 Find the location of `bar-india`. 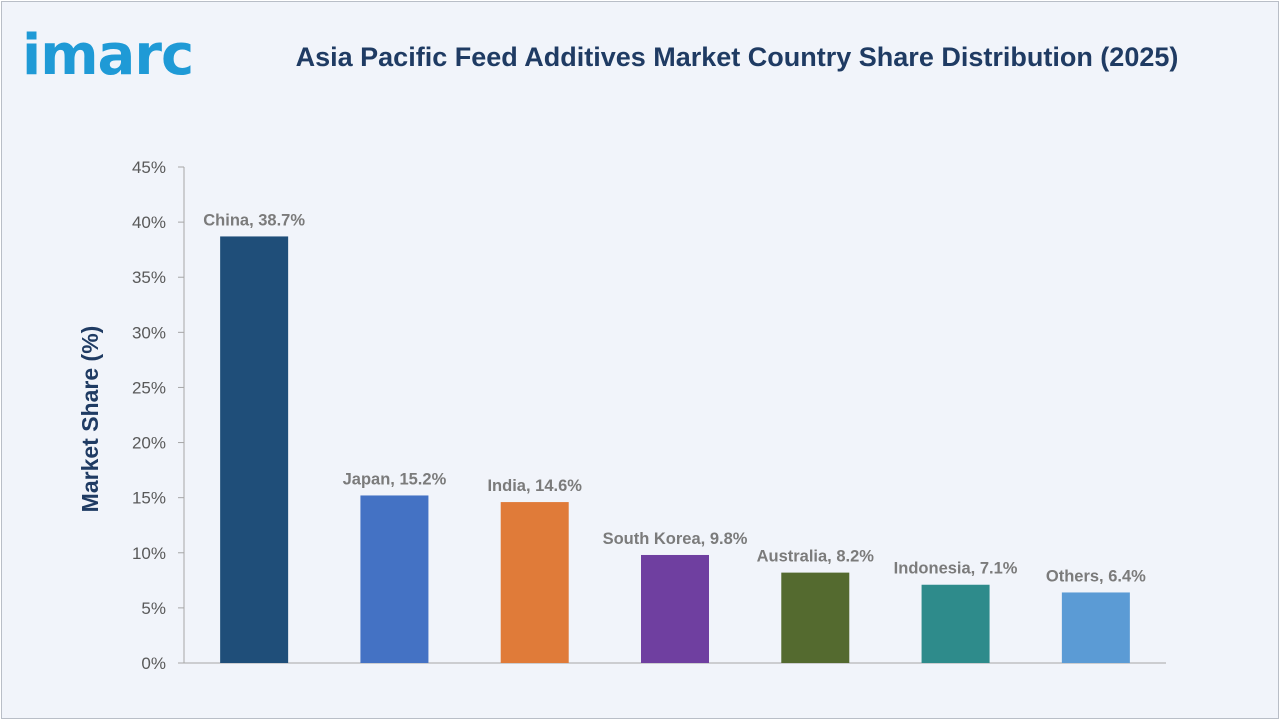

bar-india is located at coordinates (534, 582).